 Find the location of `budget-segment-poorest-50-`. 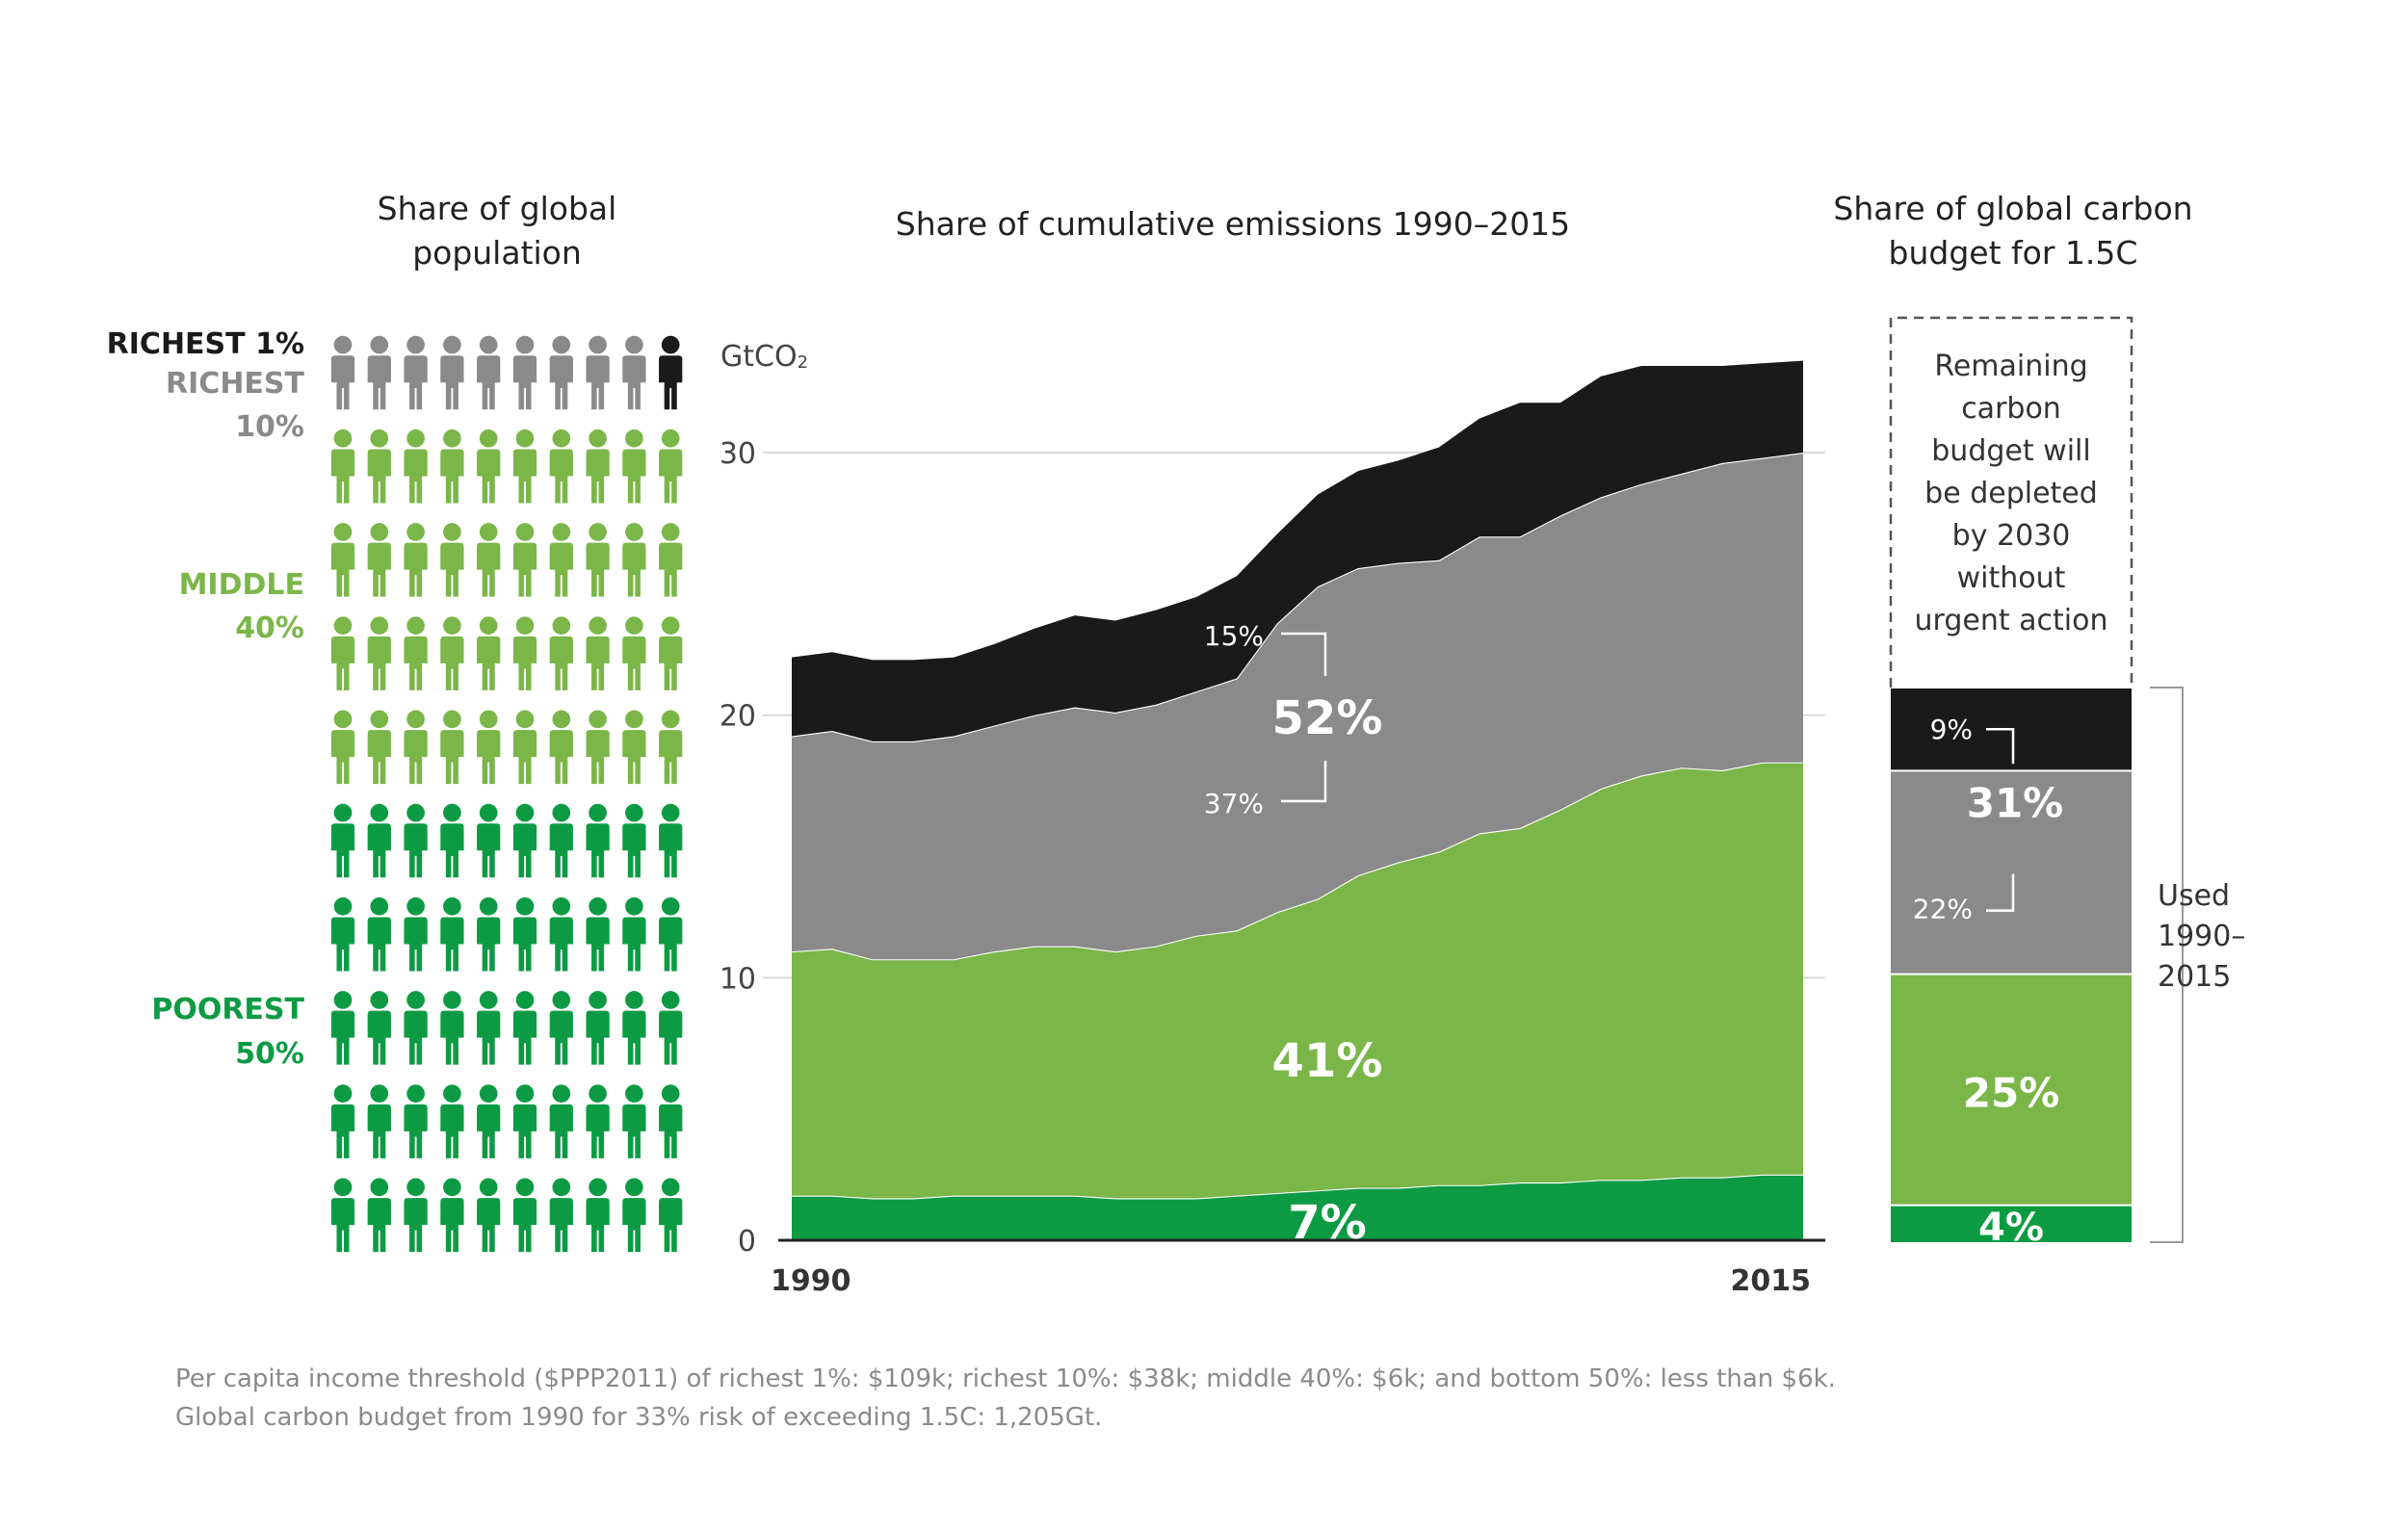

budget-segment-poorest-50- is located at coordinates (2011, 1223).